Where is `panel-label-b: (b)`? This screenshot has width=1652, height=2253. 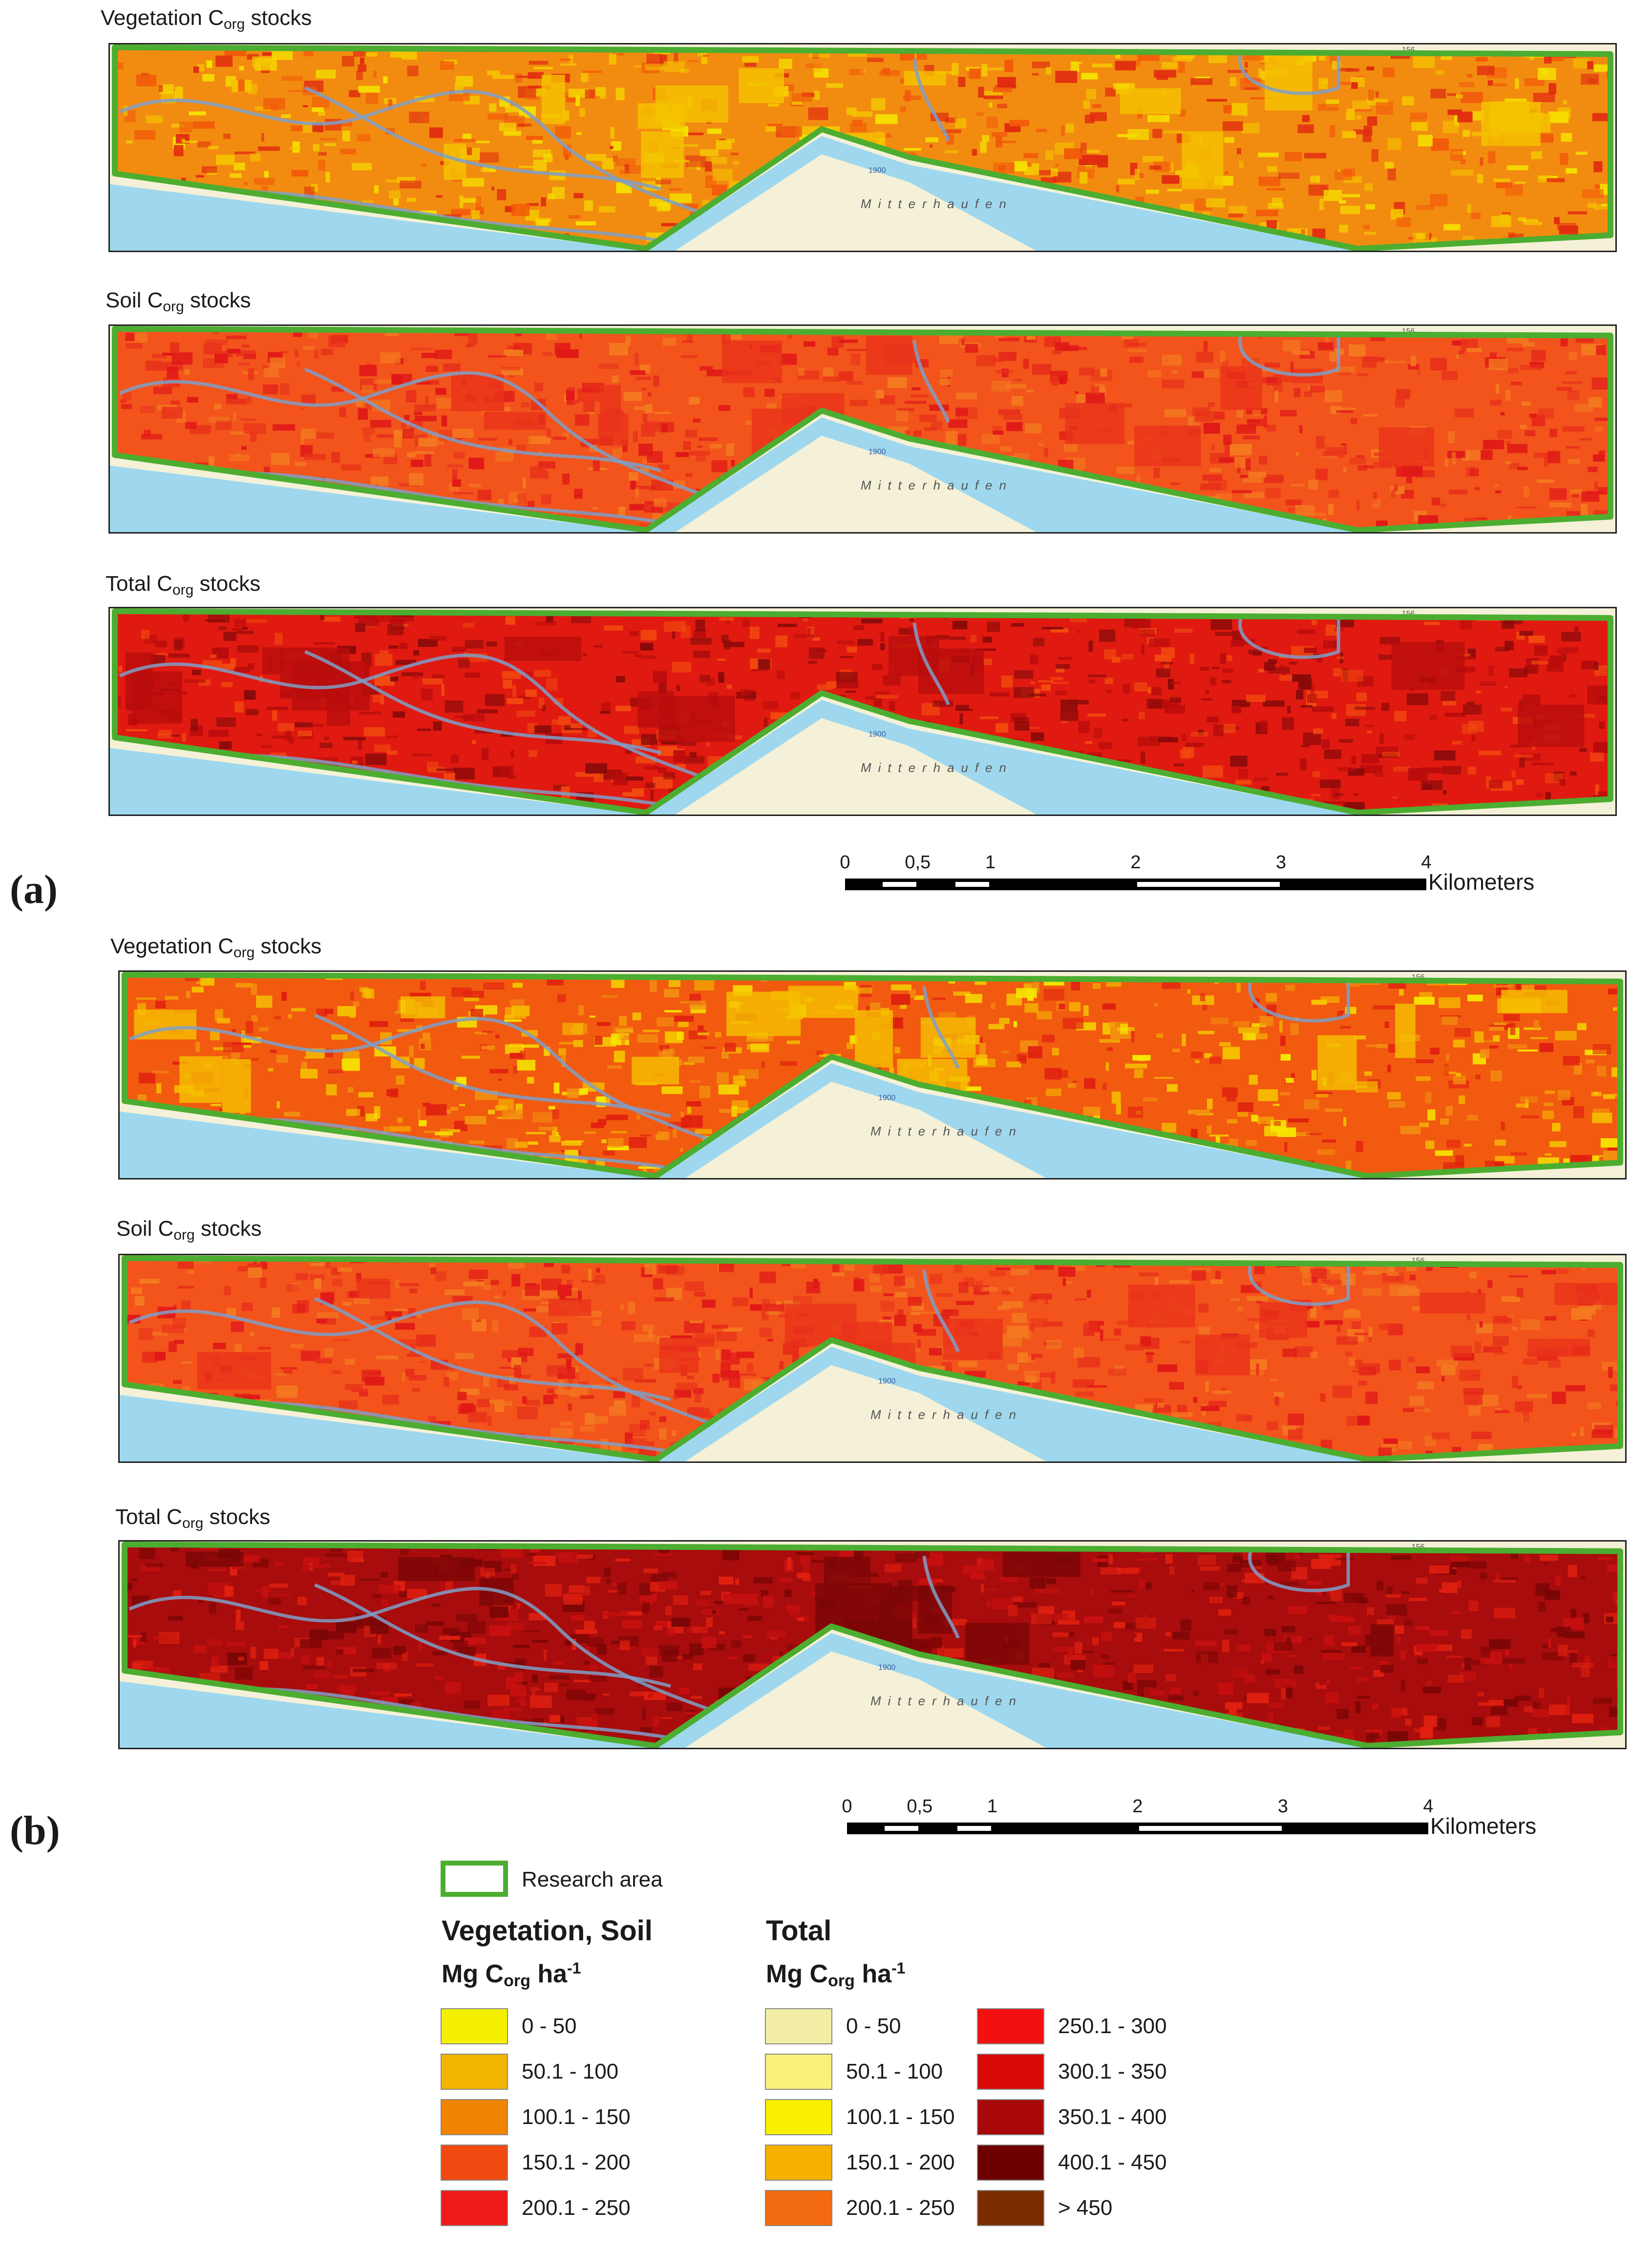 panel-label-b: (b) is located at coordinates (35, 1831).